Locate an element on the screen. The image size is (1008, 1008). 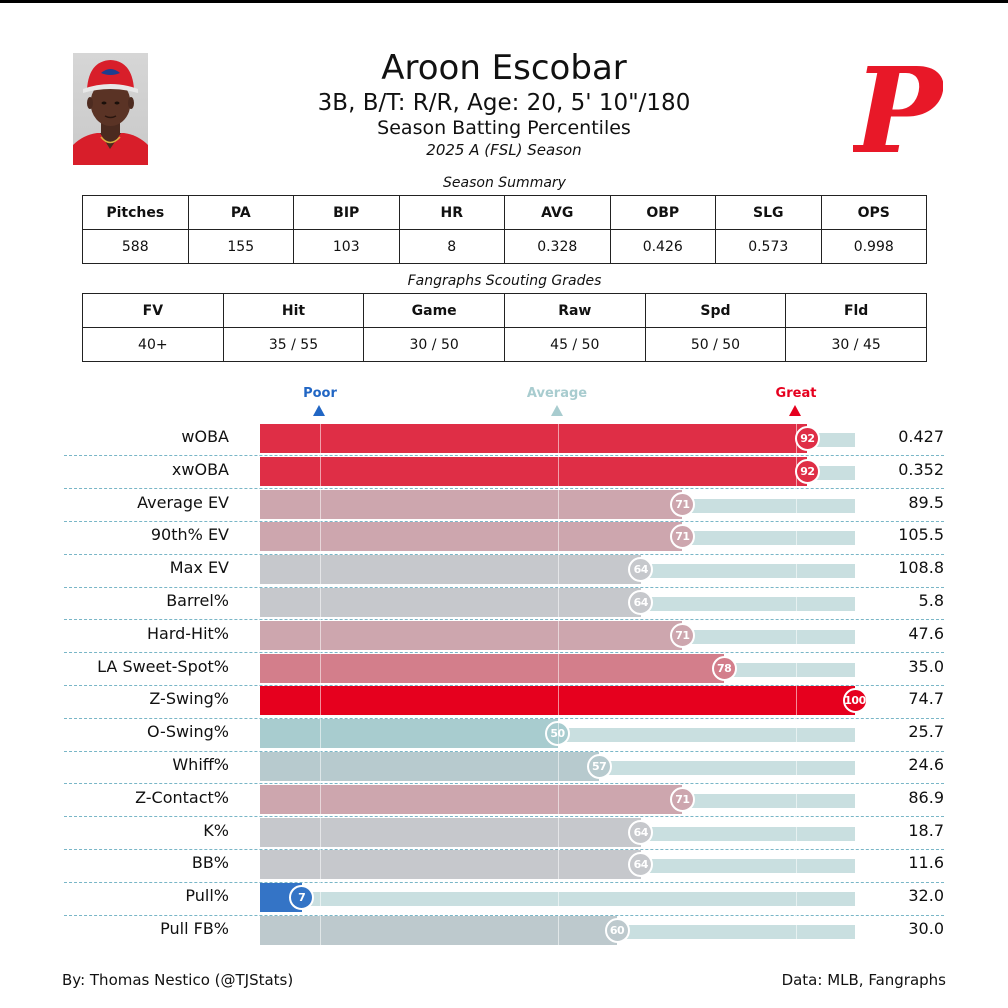
metric-label: Hard-Hit% is located at coordinates (187, 633).